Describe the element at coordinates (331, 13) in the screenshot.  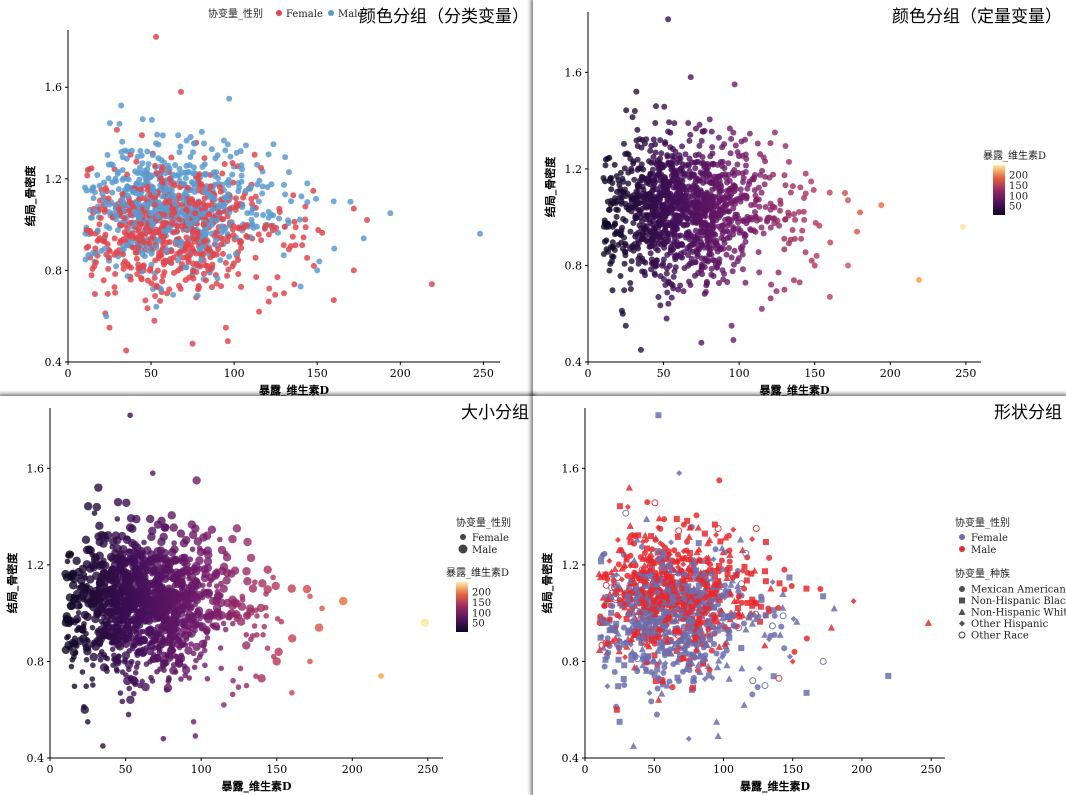
I see `legend-key-male` at that location.